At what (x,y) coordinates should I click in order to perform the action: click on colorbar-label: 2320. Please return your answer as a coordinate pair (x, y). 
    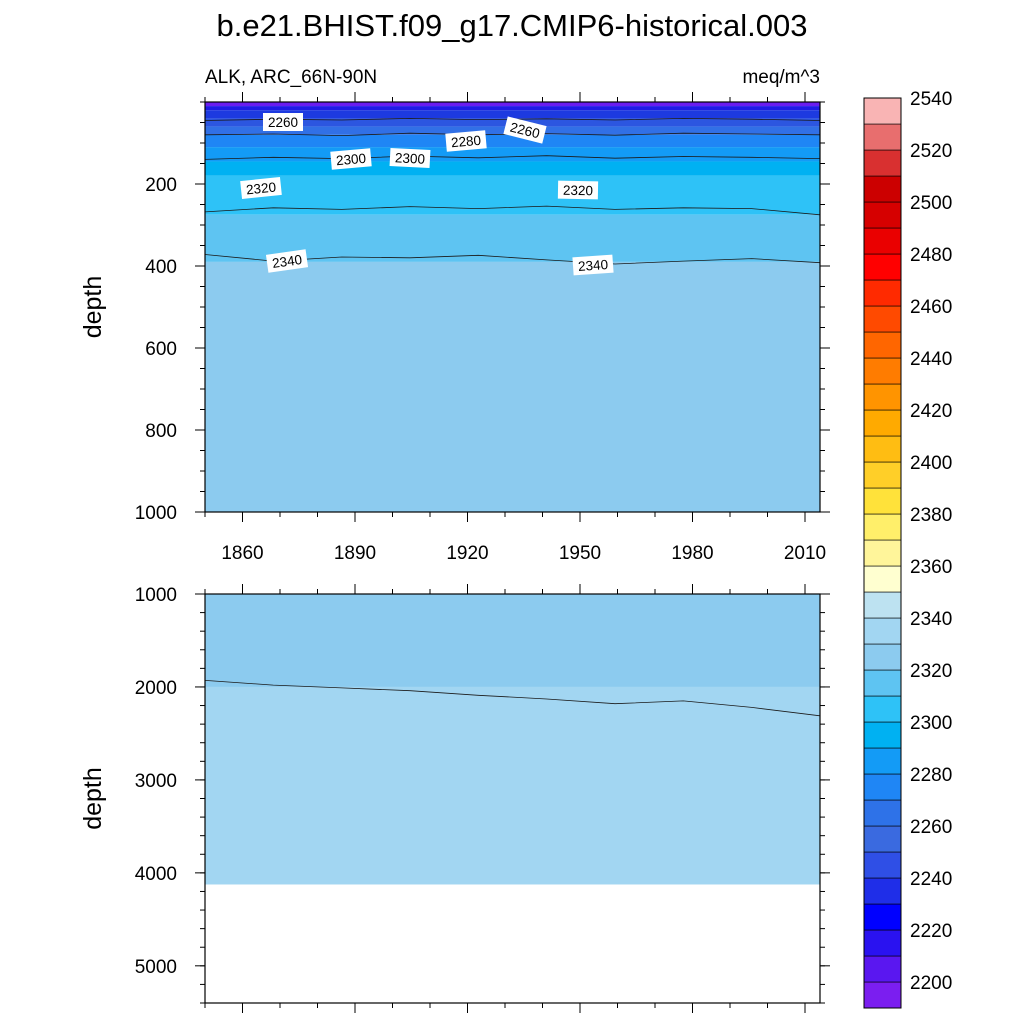
    Looking at the image, I should click on (931, 671).